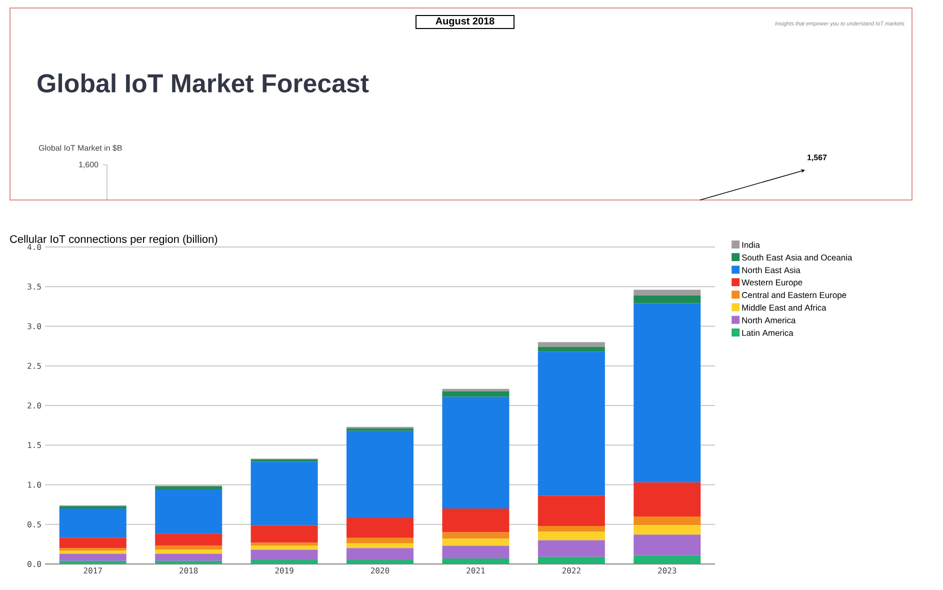 This screenshot has height=590, width=943. What do you see at coordinates (772, 284) in the screenshot?
I see `legend-label: Western Europe` at bounding box center [772, 284].